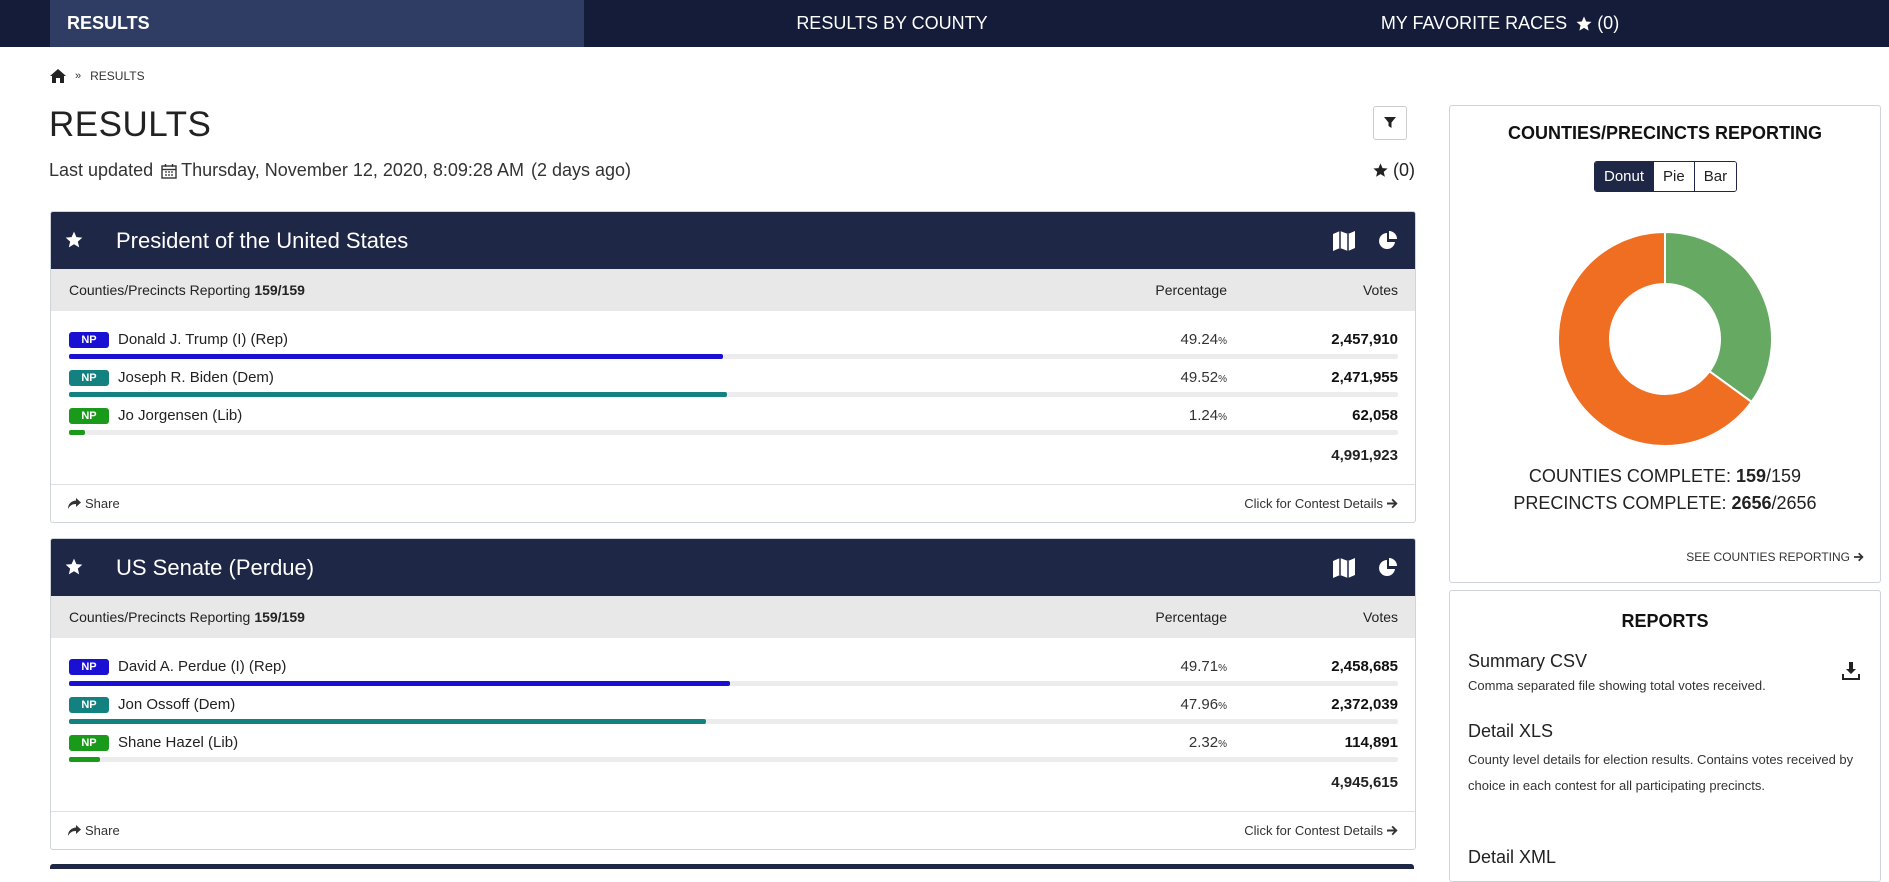 This screenshot has width=1889, height=882. Describe the element at coordinates (733, 705) in the screenshot. I see `candidate-row: NP Jon Ossoff (Dem) 47.96% 2,372,039` at that location.